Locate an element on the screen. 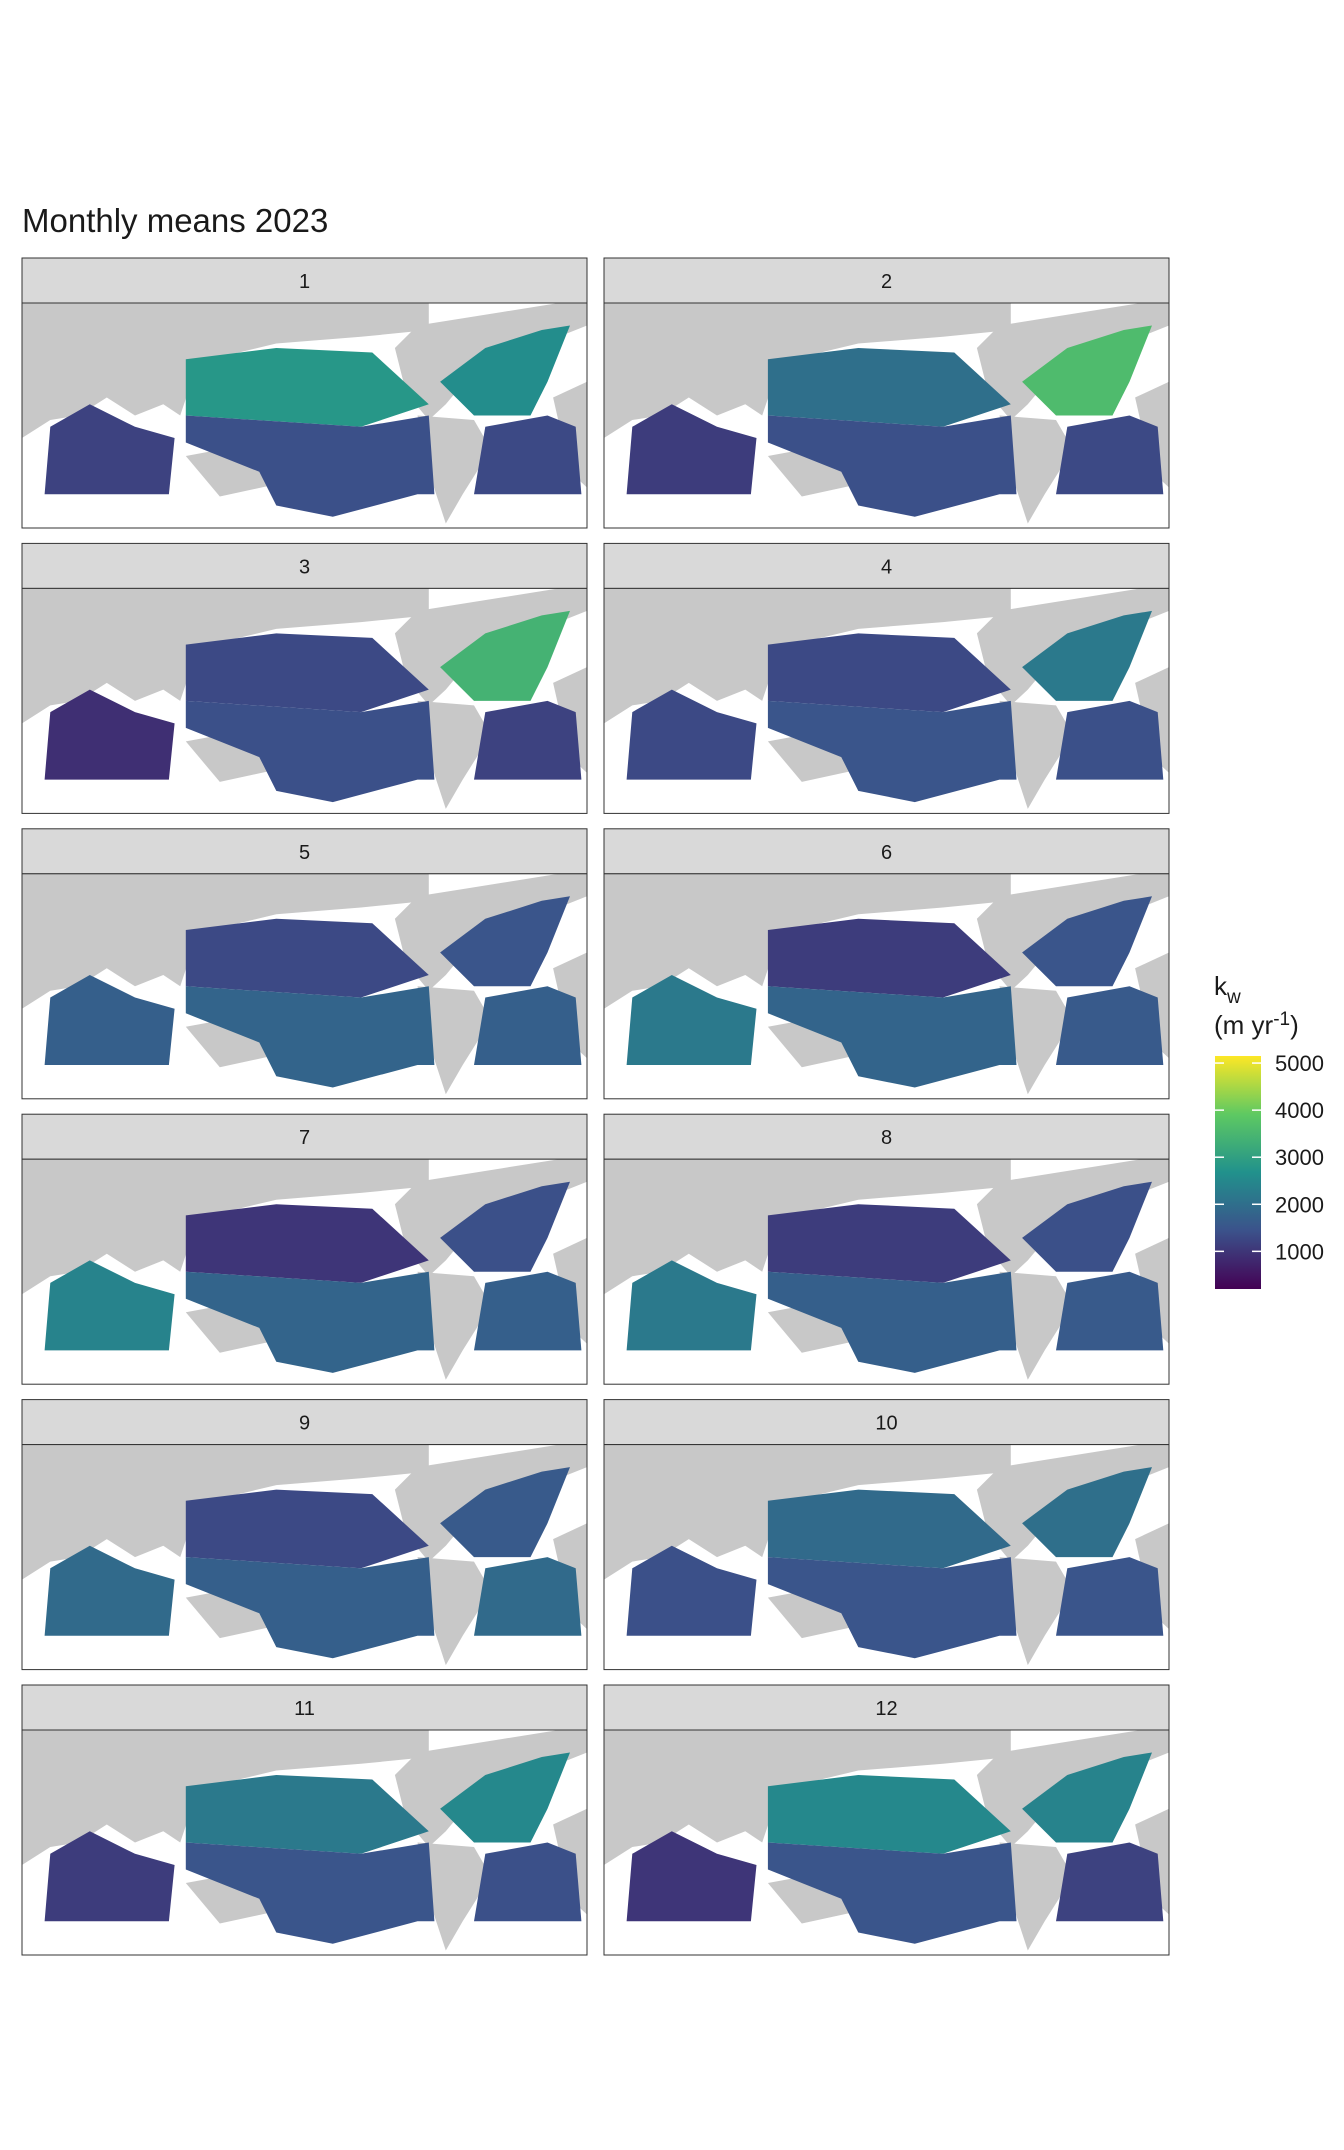  strip-label: 1 is located at coordinates (304, 282).